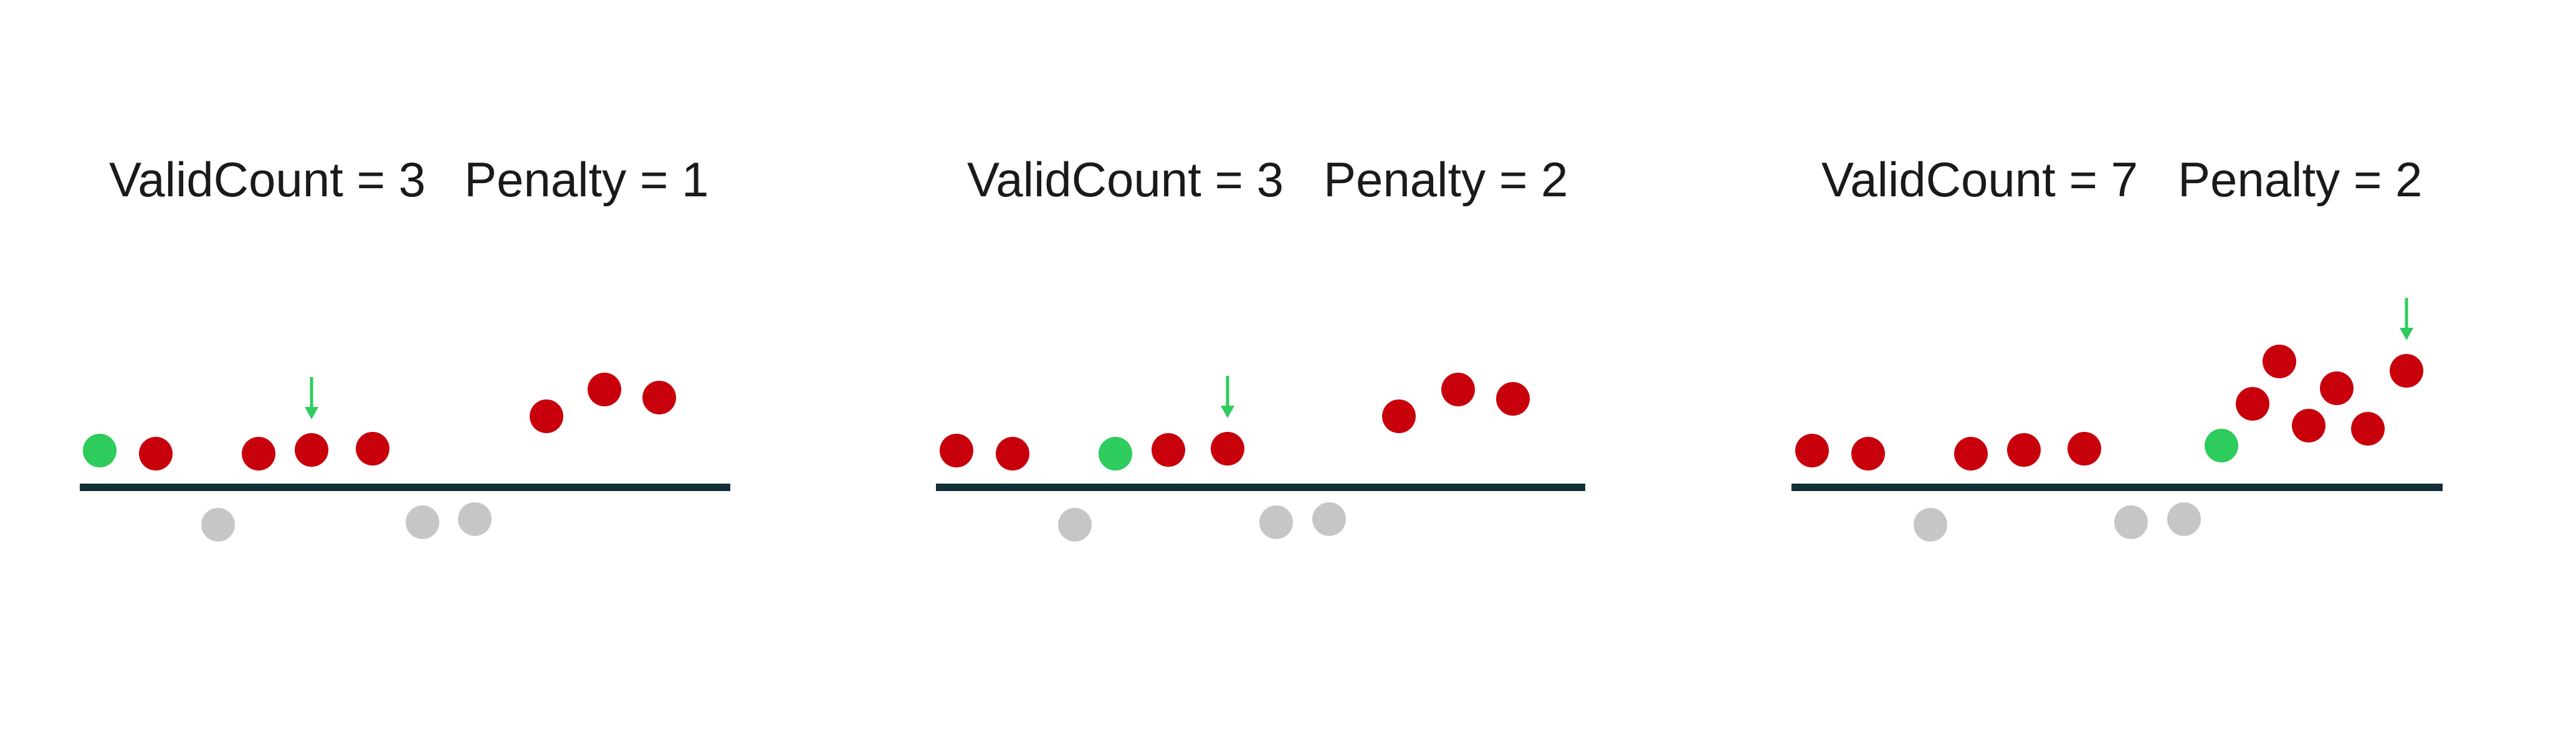 The height and width of the screenshot is (736, 2576). Describe the element at coordinates (586, 179) in the screenshot. I see `penalty-label: Penalty = 1` at that location.